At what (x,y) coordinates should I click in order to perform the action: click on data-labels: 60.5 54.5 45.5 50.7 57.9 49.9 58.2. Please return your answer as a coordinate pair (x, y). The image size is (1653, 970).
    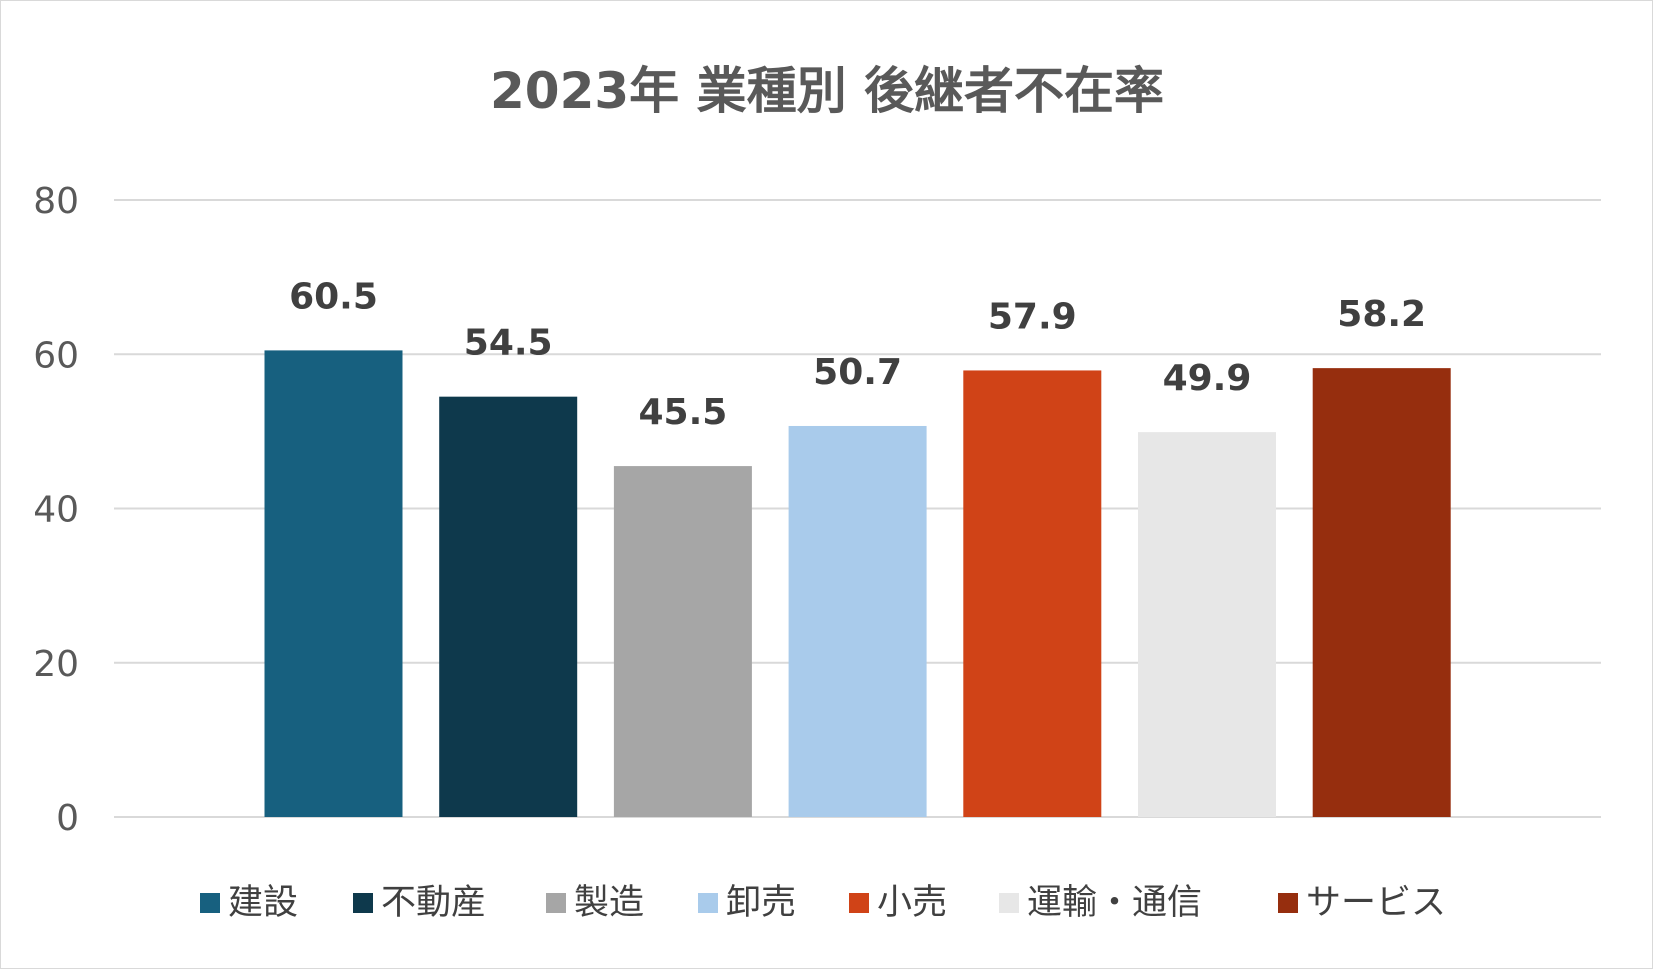
    Looking at the image, I should click on (857, 354).